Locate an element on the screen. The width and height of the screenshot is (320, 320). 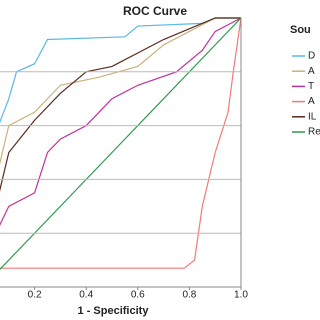
x-tick-label: 1.0 is located at coordinates (241, 295).